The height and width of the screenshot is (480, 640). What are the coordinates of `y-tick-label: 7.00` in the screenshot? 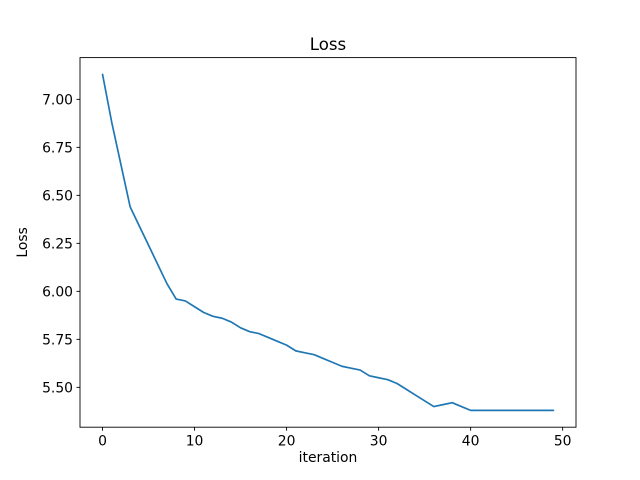 It's located at (57, 100).